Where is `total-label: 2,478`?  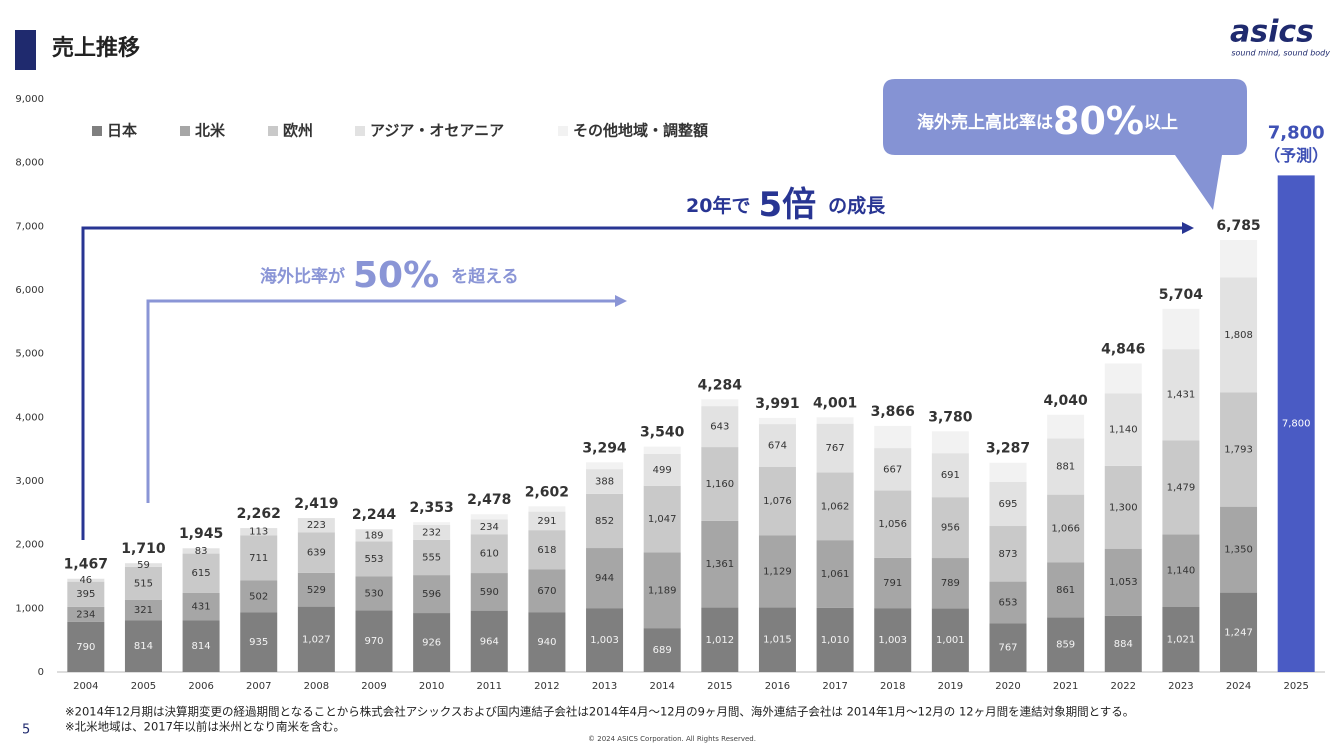
total-label: 2,478 is located at coordinates (489, 500).